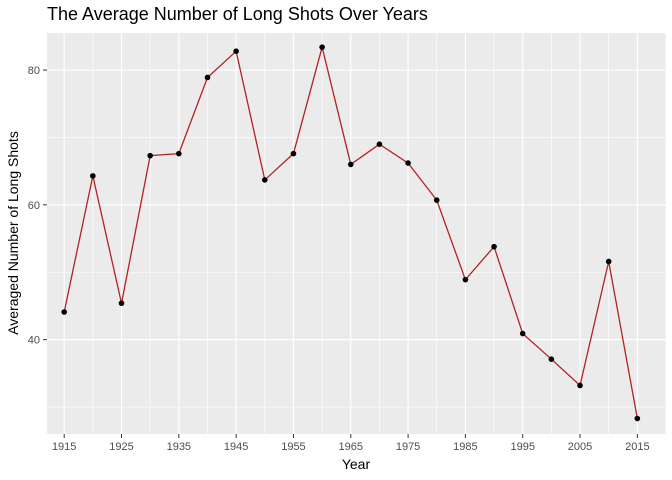 This screenshot has width=672, height=480. Describe the element at coordinates (351, 447) in the screenshot. I see `x-tick-label: 1965` at that location.